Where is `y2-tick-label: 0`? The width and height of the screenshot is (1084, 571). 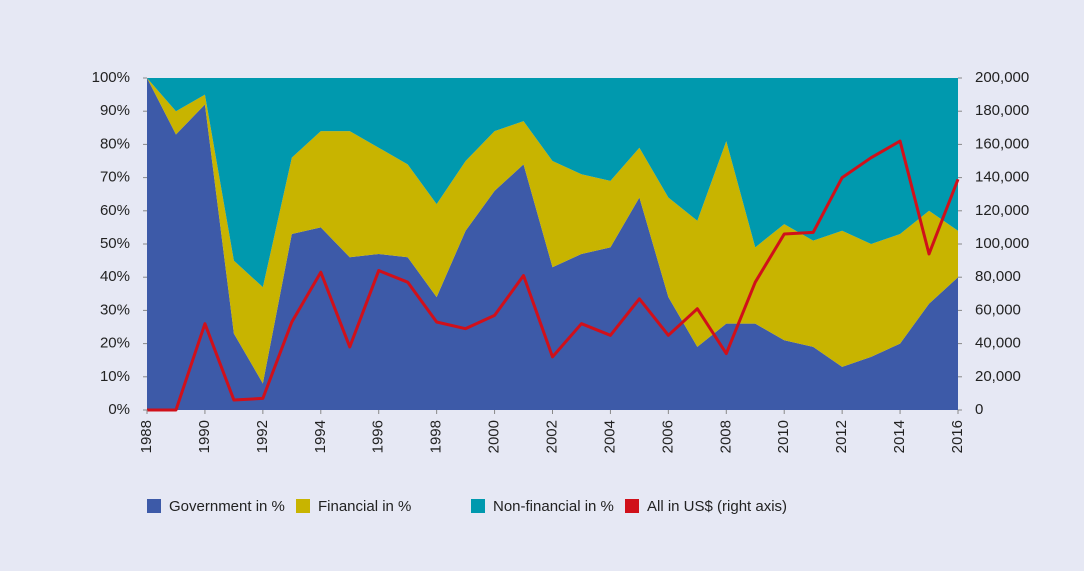
y2-tick-label: 0 is located at coordinates (979, 409).